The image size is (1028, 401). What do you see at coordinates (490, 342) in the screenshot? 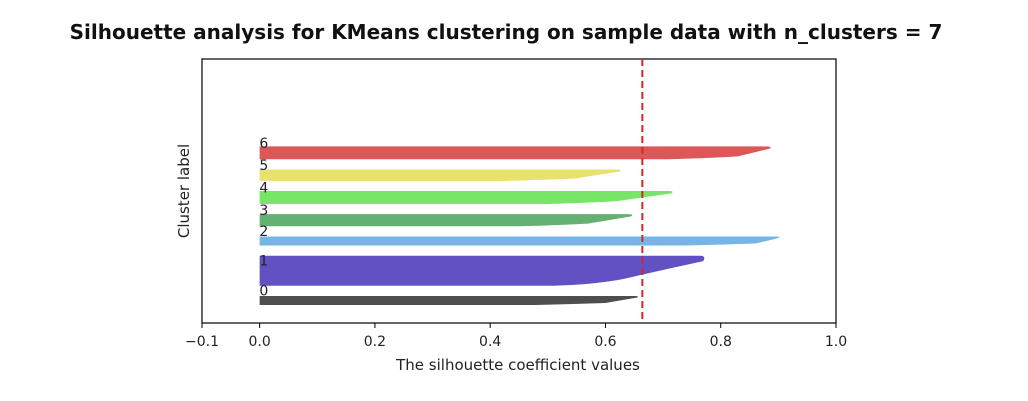
I see `x-tick-label: 0.4` at bounding box center [490, 342].